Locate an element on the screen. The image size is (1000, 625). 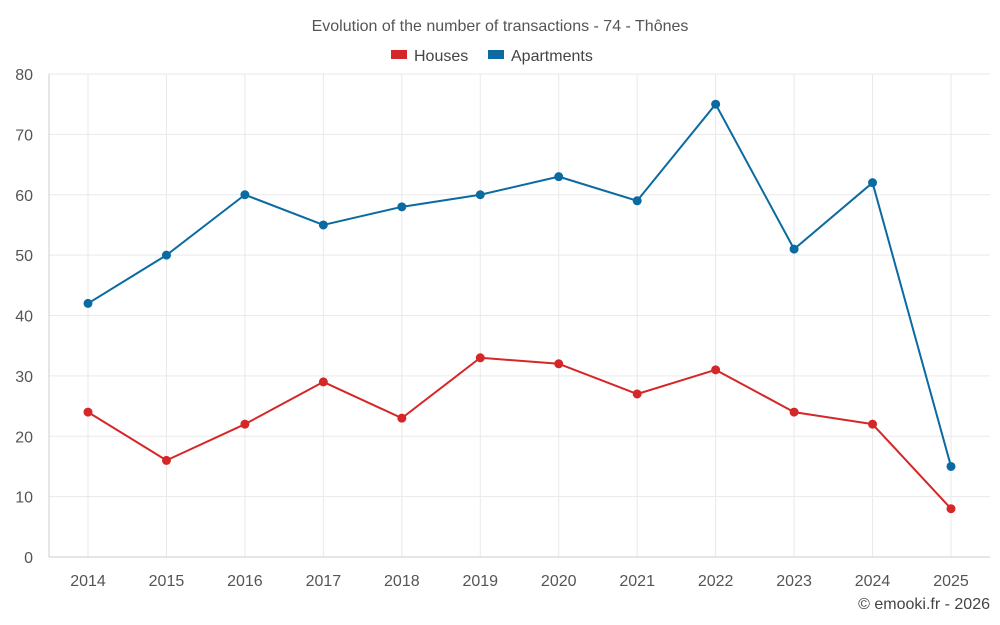
y-tick-label-10: 10 is located at coordinates (24, 498).